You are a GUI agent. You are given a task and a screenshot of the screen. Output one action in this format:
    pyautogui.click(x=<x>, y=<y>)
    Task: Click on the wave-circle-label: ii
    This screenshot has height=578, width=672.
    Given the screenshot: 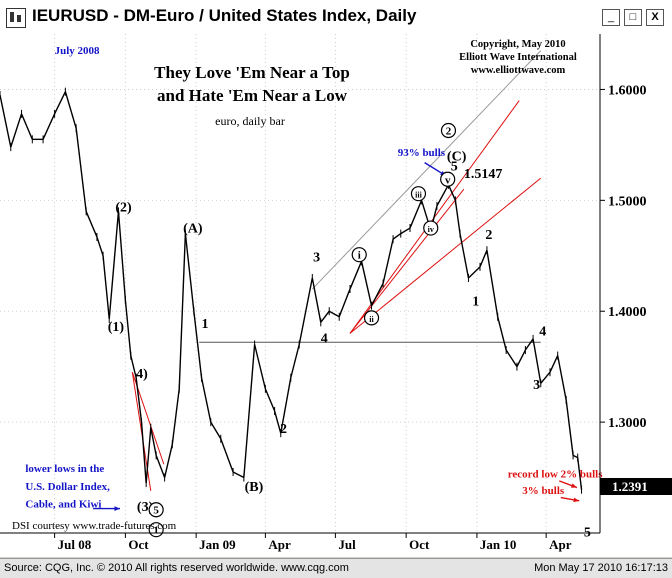 What is the action you would take?
    pyautogui.click(x=371, y=319)
    